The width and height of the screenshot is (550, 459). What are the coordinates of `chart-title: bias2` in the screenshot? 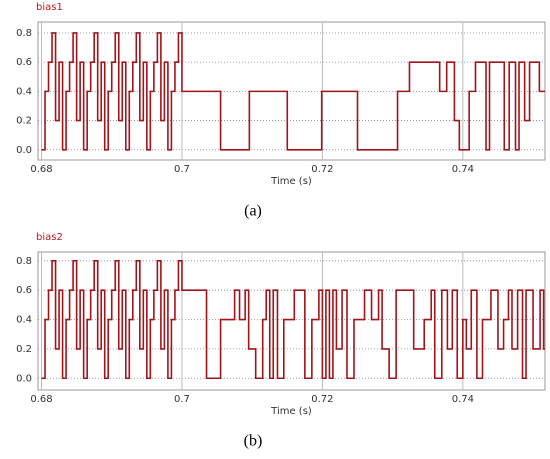 It's located at (49, 237).